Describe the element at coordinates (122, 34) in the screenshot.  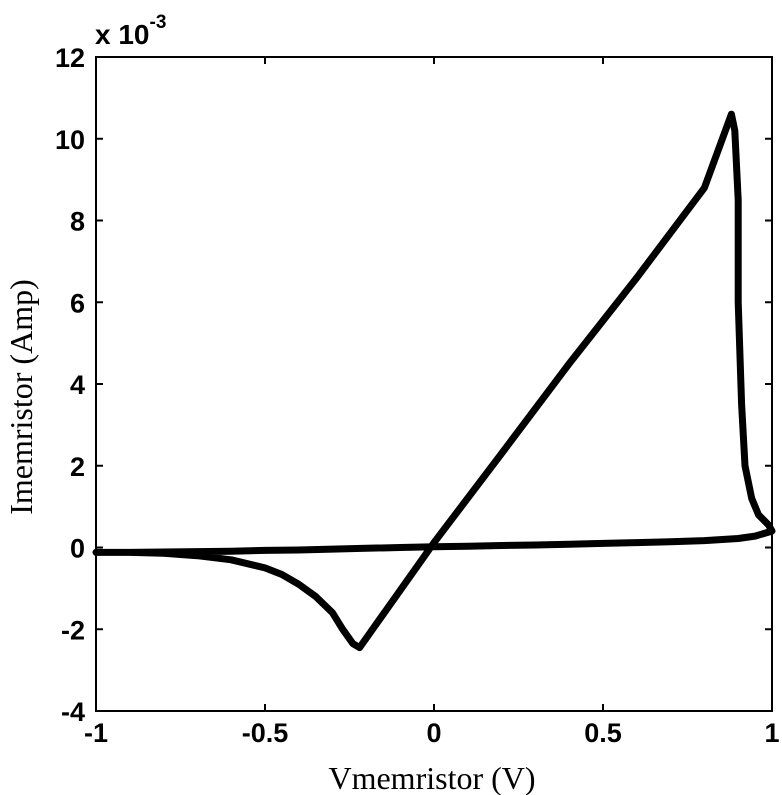
I see `y-multiplier-base: x 10` at that location.